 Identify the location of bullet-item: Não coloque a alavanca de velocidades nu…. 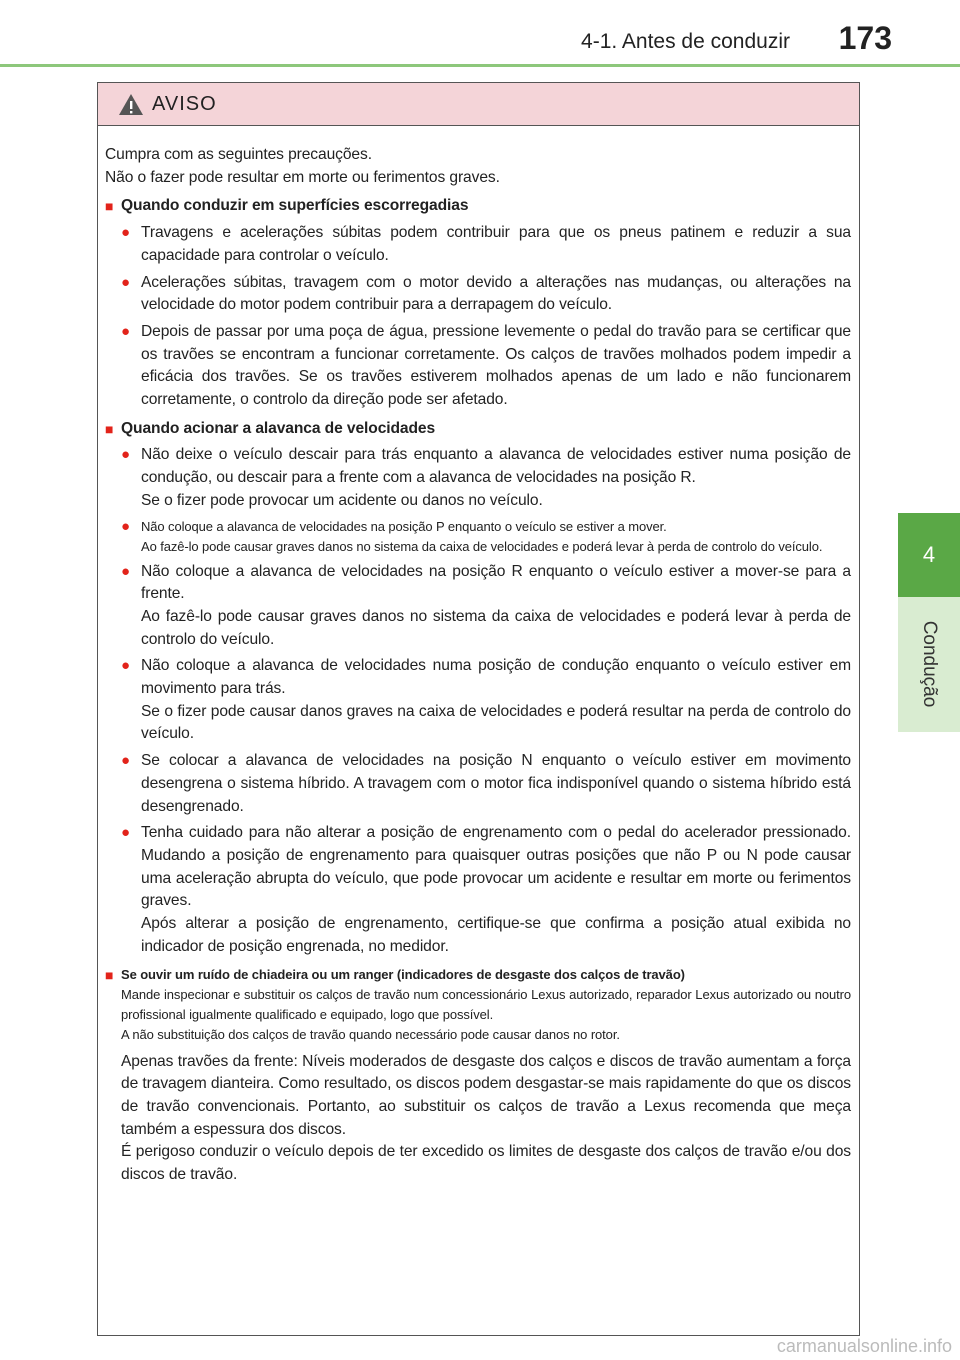
(478, 700).